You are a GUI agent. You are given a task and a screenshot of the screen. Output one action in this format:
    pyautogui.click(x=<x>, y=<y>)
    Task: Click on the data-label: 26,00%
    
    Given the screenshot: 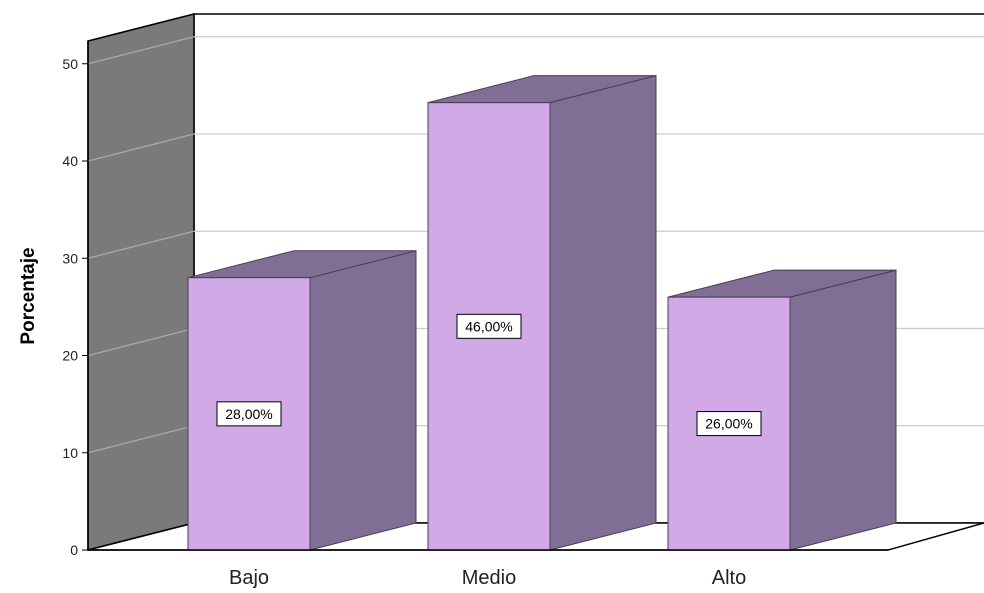 What is the action you would take?
    pyautogui.click(x=728, y=424)
    